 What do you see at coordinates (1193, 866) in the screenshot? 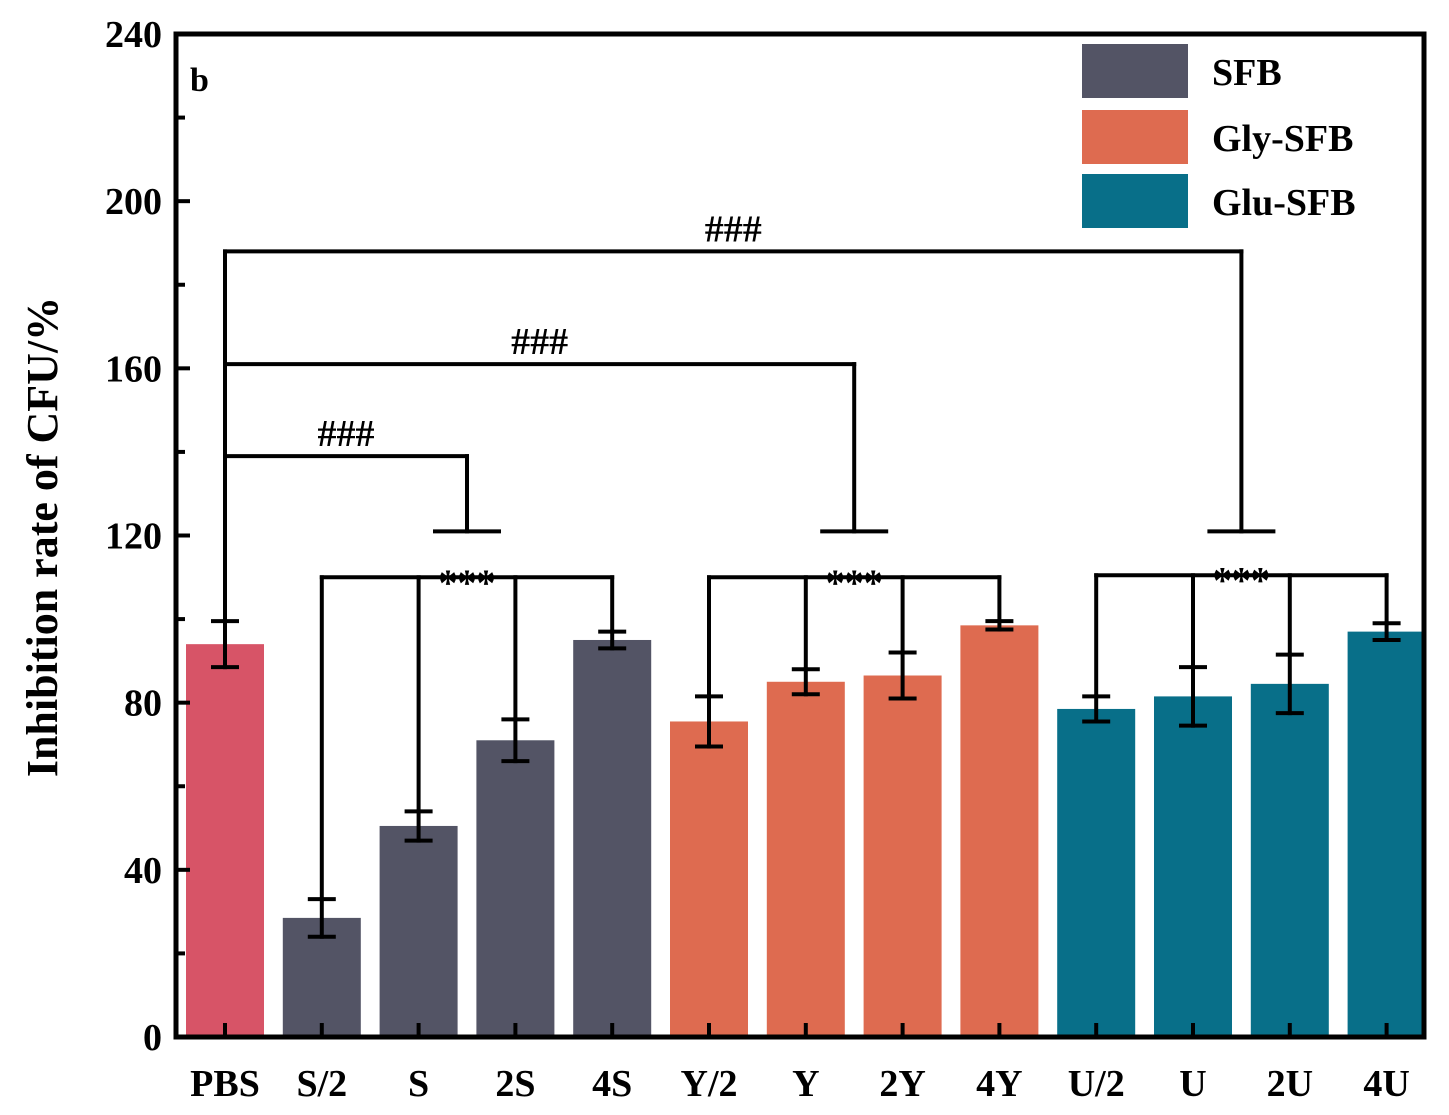
I see `bar-u` at bounding box center [1193, 866].